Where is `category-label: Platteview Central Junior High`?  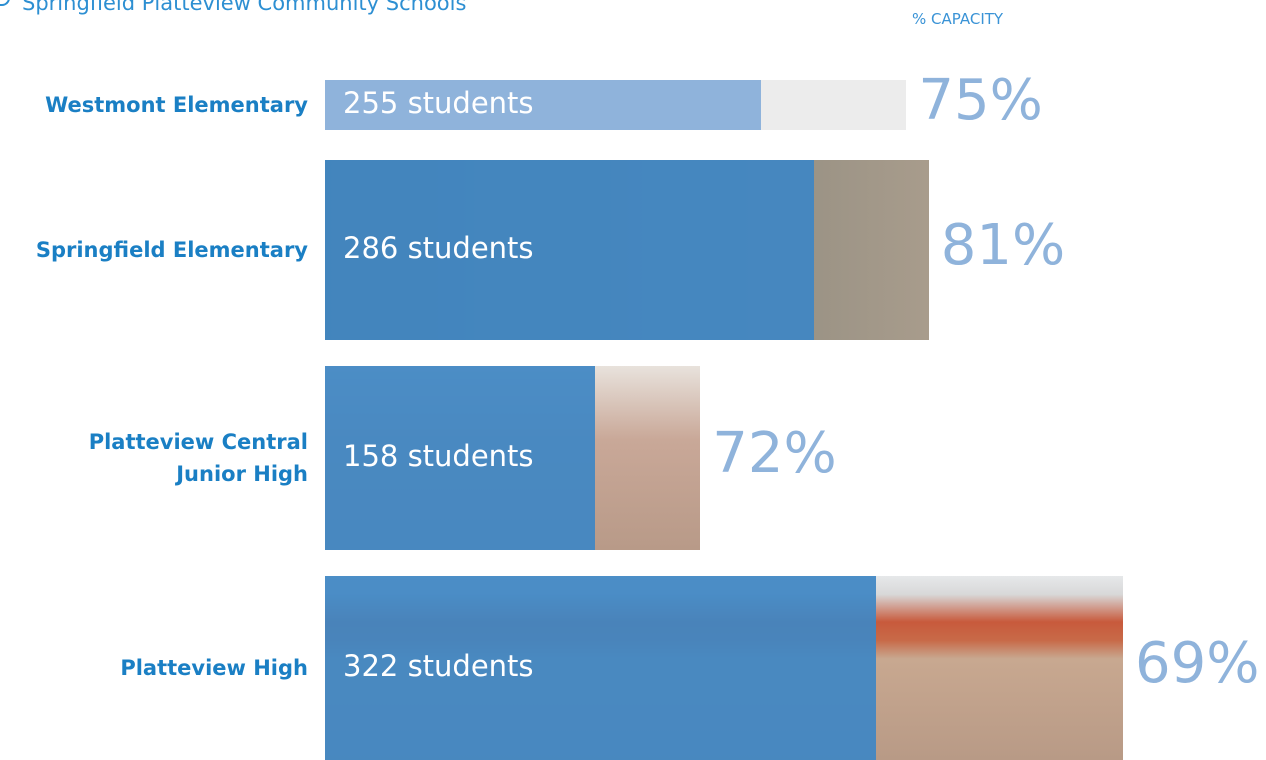
category-label: Platteview Central Junior High is located at coordinates (198, 458).